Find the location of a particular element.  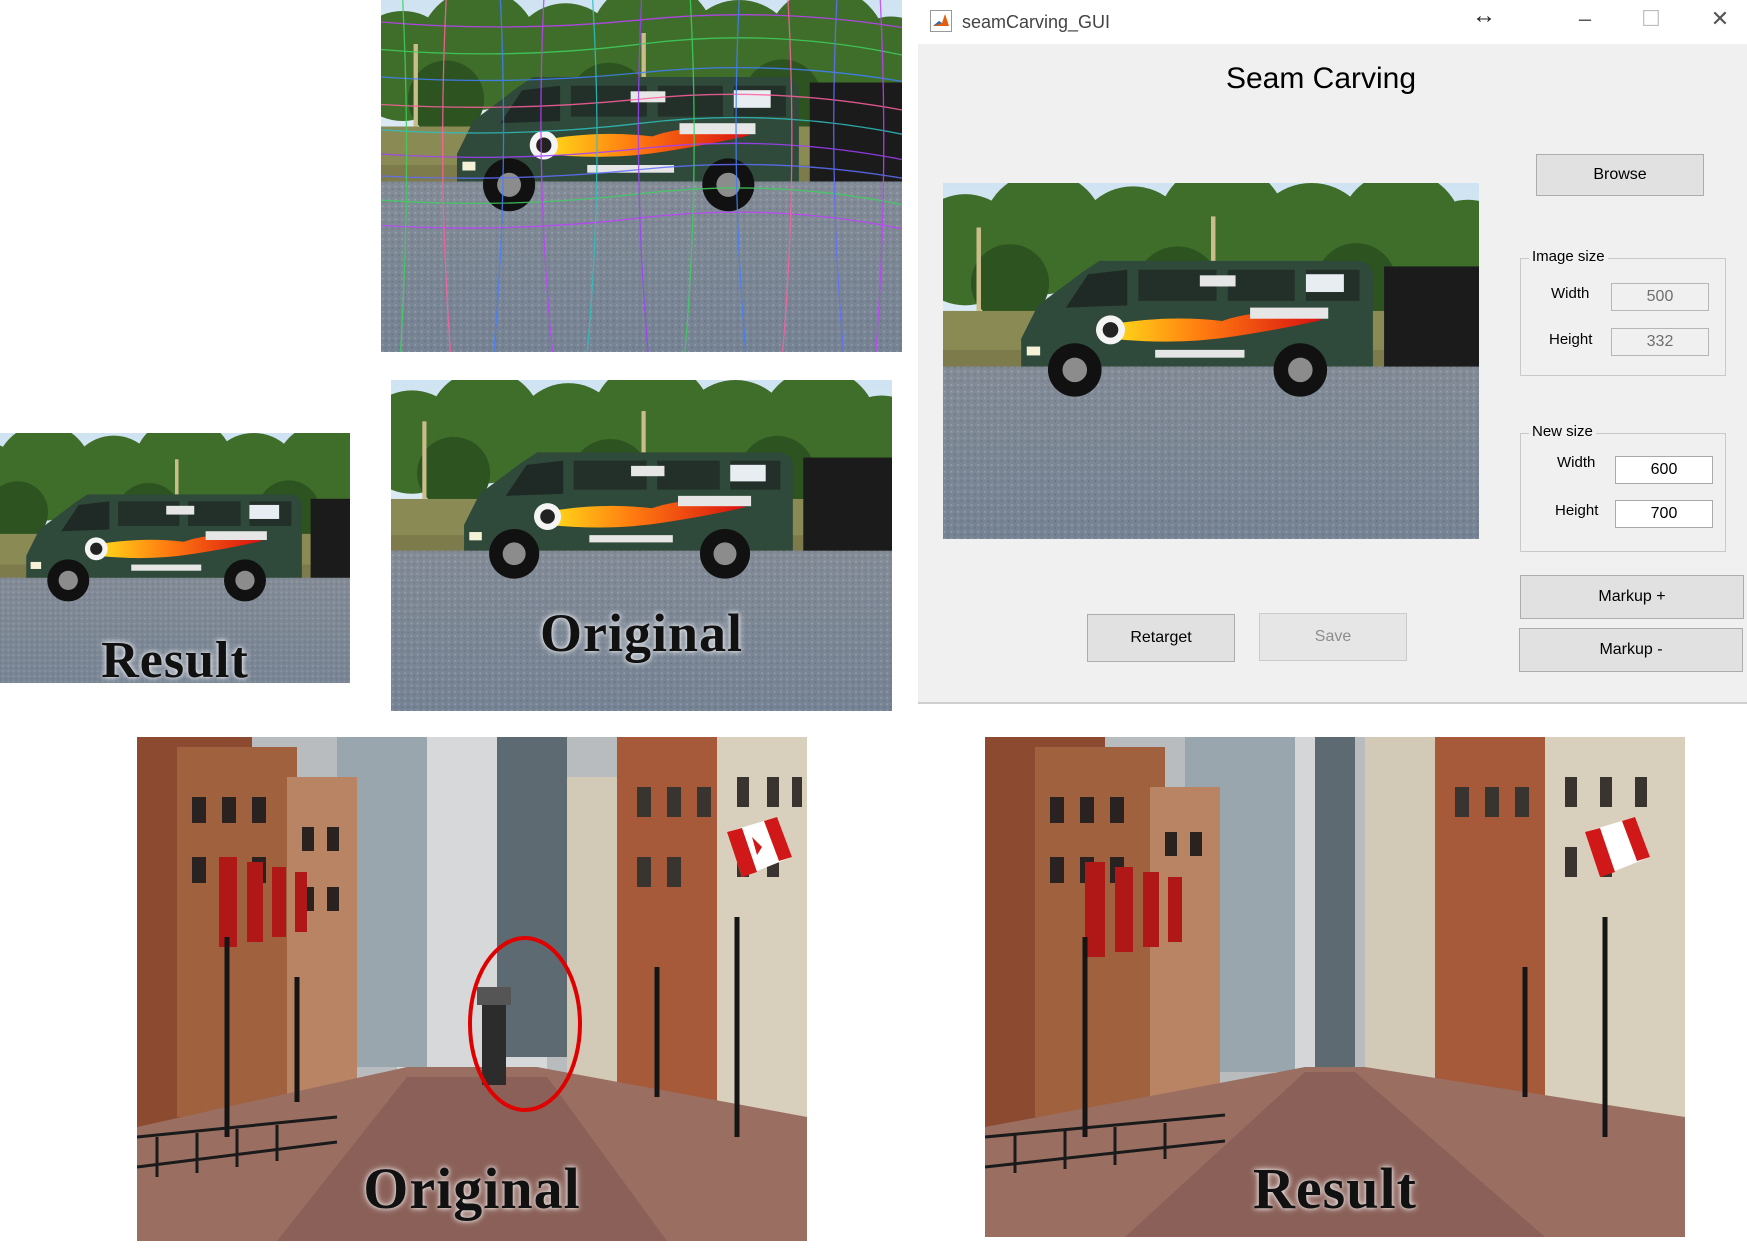

image-width-field: 500 is located at coordinates (1660, 297).